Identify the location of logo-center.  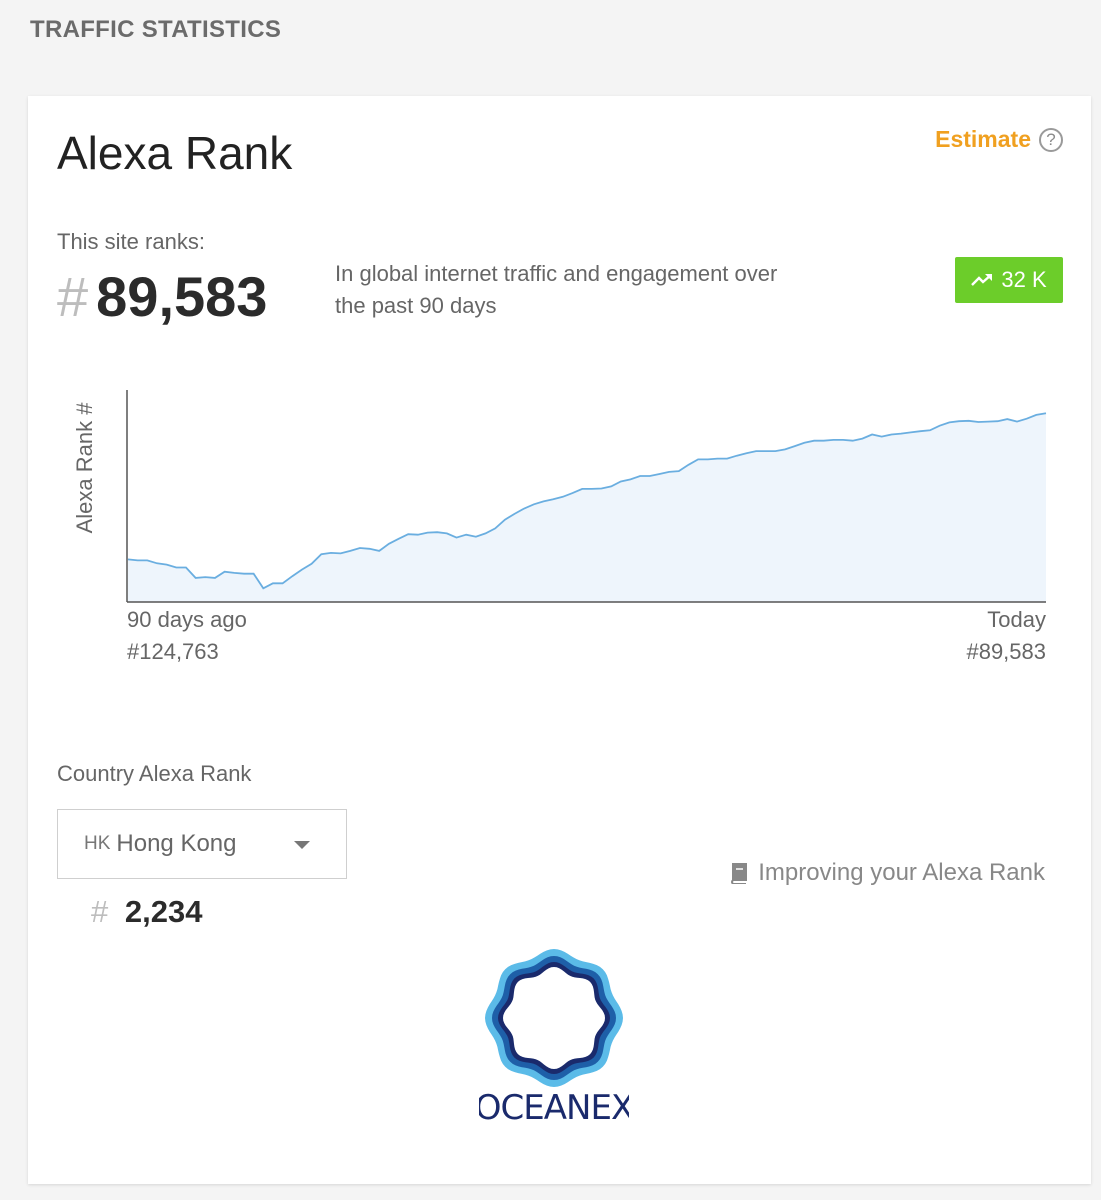
(554, 1018).